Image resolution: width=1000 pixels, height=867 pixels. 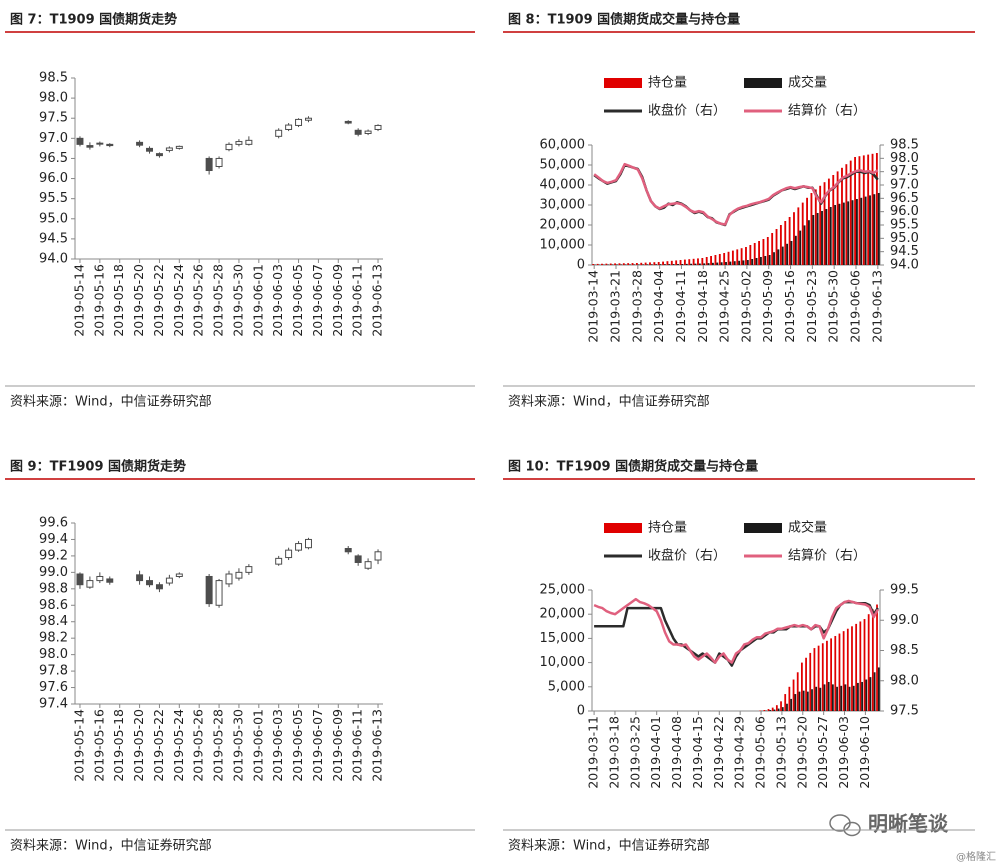 What do you see at coordinates (636, 306) in the screenshot?
I see `x-tick-label: 2019-03-28` at bounding box center [636, 306].